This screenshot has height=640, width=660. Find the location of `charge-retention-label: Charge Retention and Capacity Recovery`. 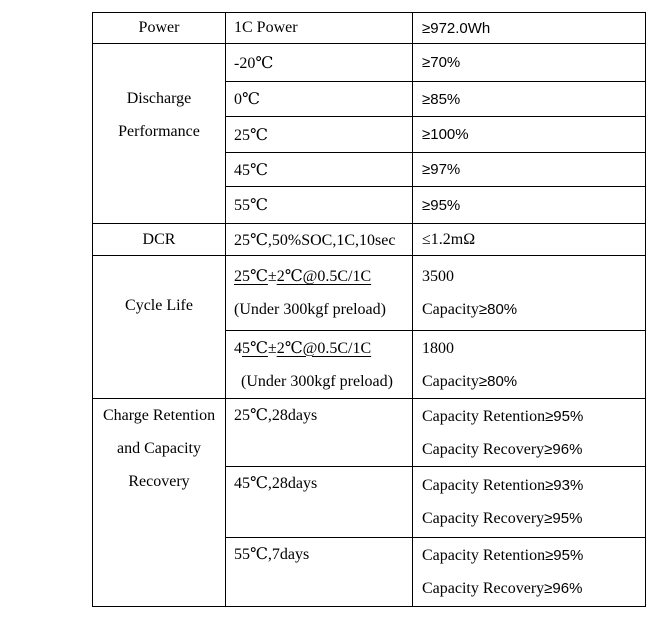

charge-retention-label: Charge Retention and Capacity Recovery is located at coordinates (159, 502).